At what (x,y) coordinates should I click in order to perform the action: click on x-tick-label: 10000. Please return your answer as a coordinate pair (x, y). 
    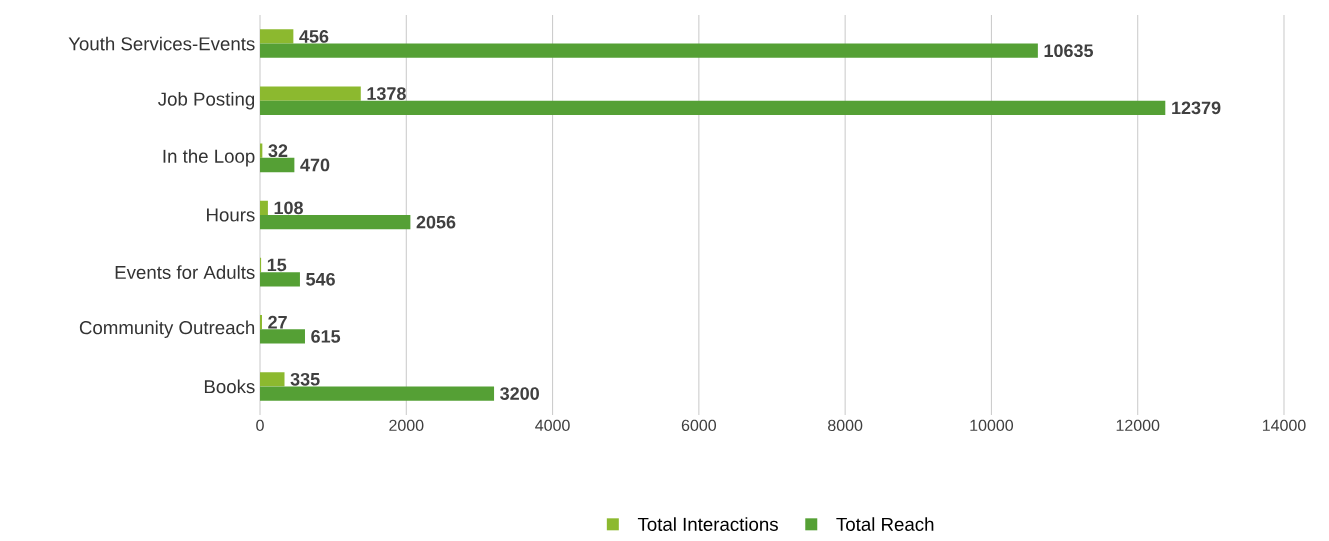
    Looking at the image, I should click on (992, 425).